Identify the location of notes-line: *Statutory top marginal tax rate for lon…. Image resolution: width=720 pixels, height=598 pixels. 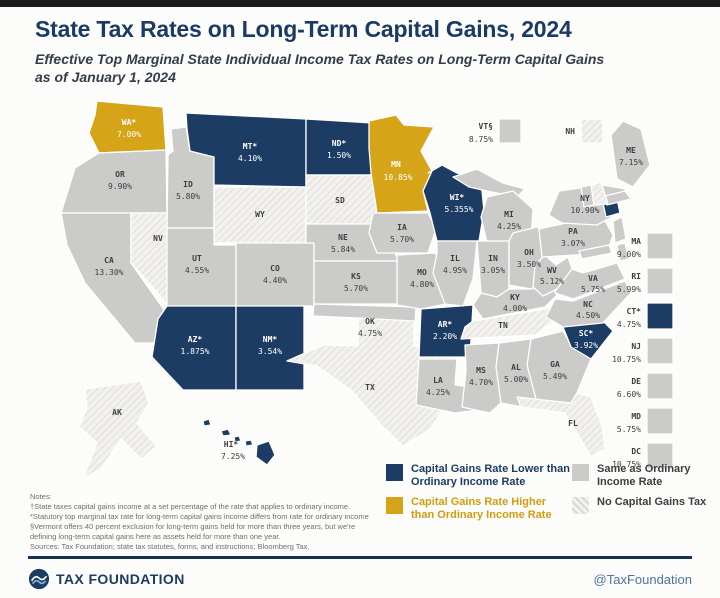
(199, 516).